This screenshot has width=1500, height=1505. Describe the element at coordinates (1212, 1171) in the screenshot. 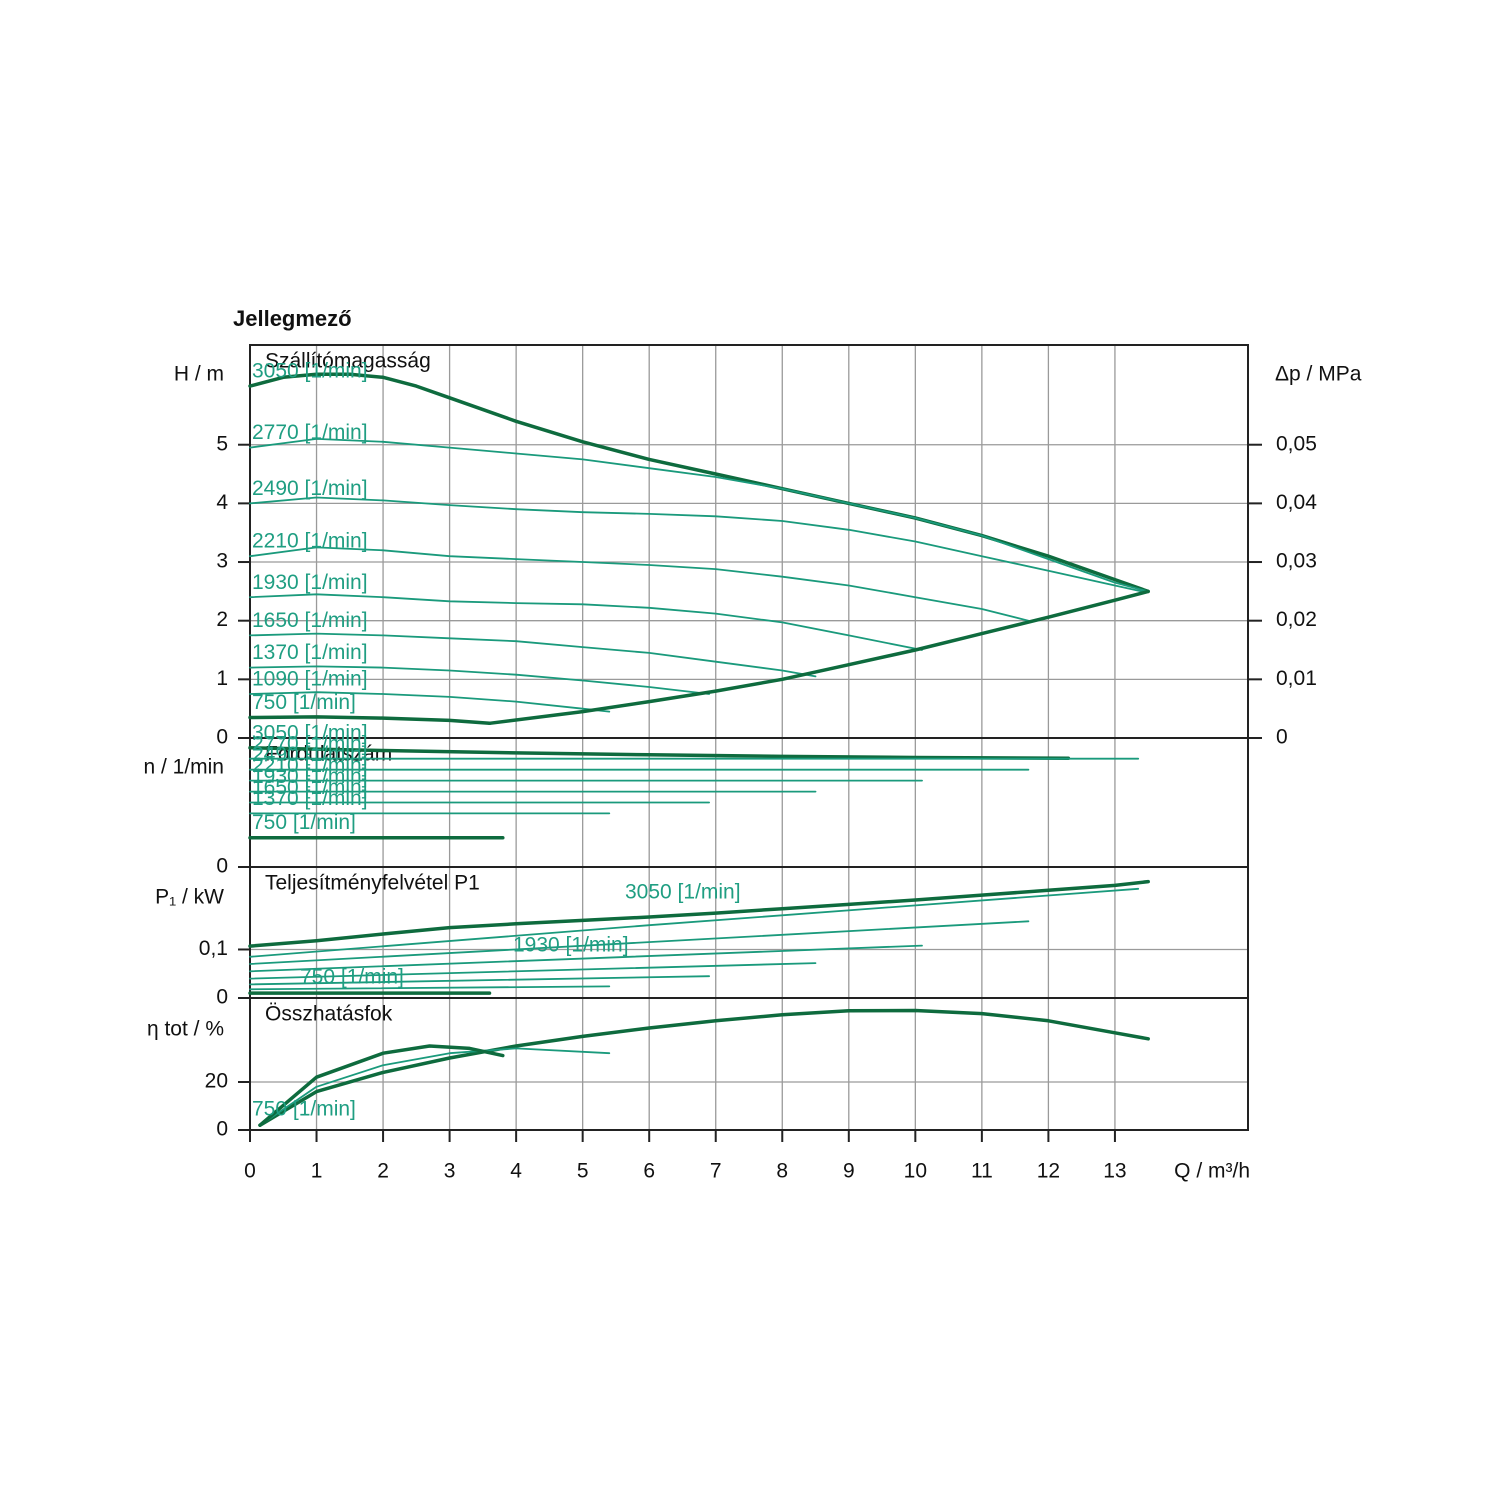

I see `x-axis-label: Q / m³/h` at that location.